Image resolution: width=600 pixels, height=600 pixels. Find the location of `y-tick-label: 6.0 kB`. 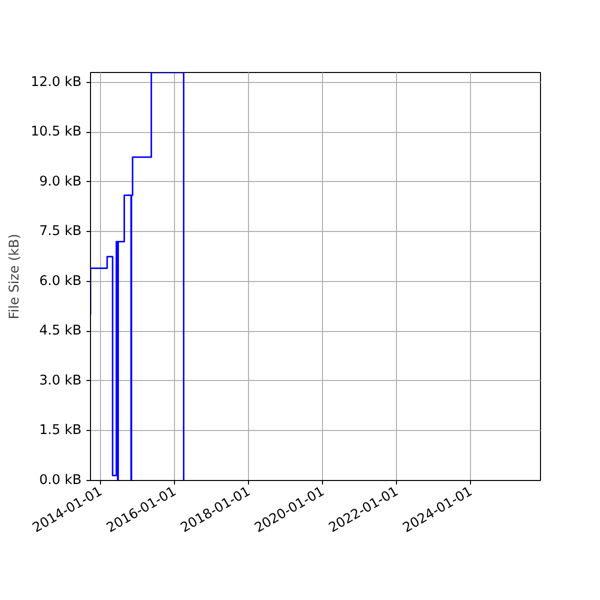

y-tick-label: 6.0 kB is located at coordinates (60, 281).